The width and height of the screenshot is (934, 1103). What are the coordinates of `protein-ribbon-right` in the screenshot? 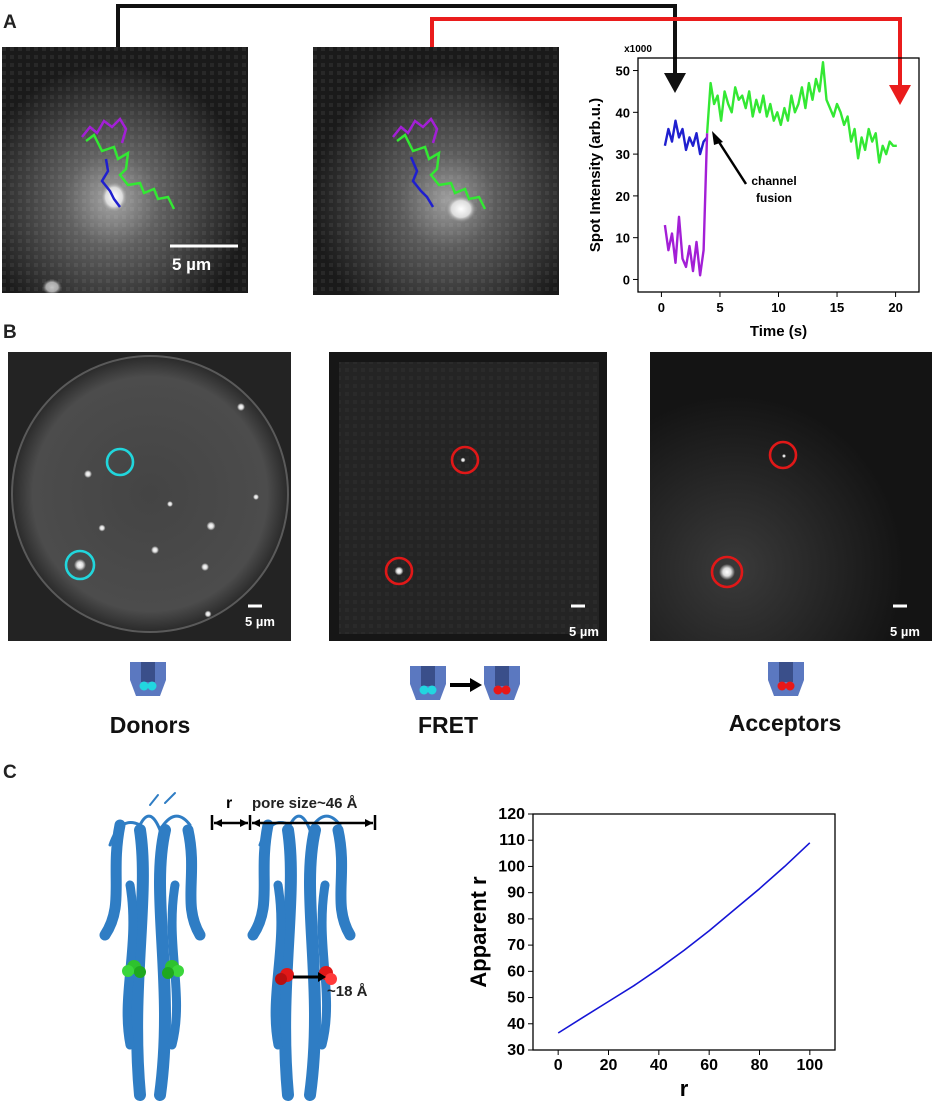 It's located at (301, 957).